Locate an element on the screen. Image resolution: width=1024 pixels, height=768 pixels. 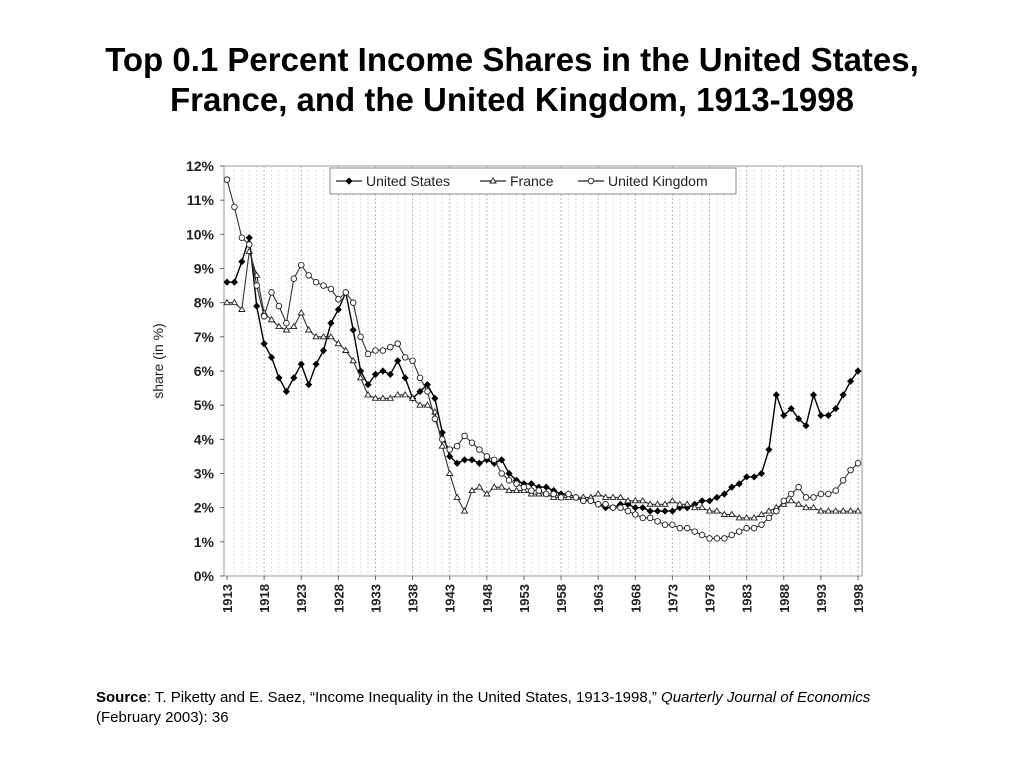
y-tick-label: 12% is located at coordinates (200, 166).